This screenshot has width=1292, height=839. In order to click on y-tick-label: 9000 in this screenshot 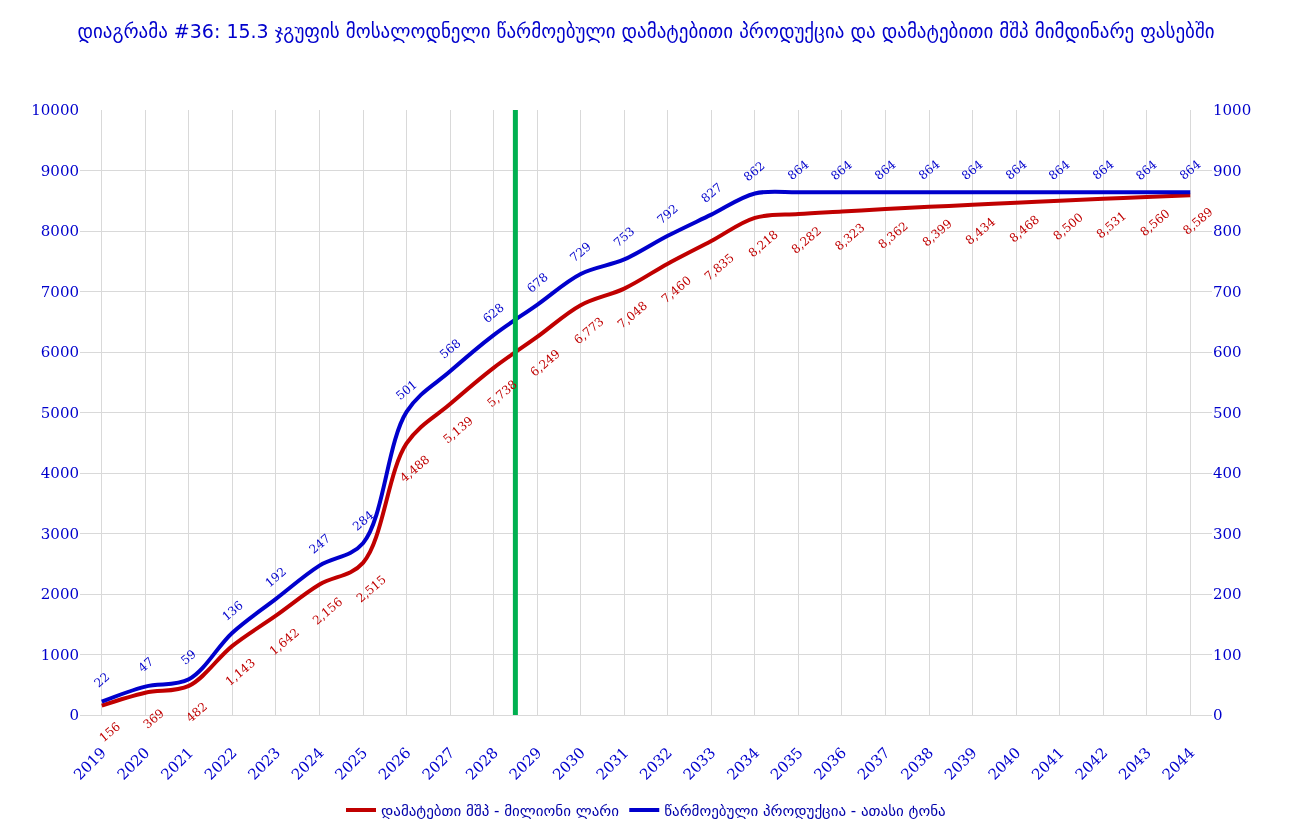, I will do `click(59, 170)`.